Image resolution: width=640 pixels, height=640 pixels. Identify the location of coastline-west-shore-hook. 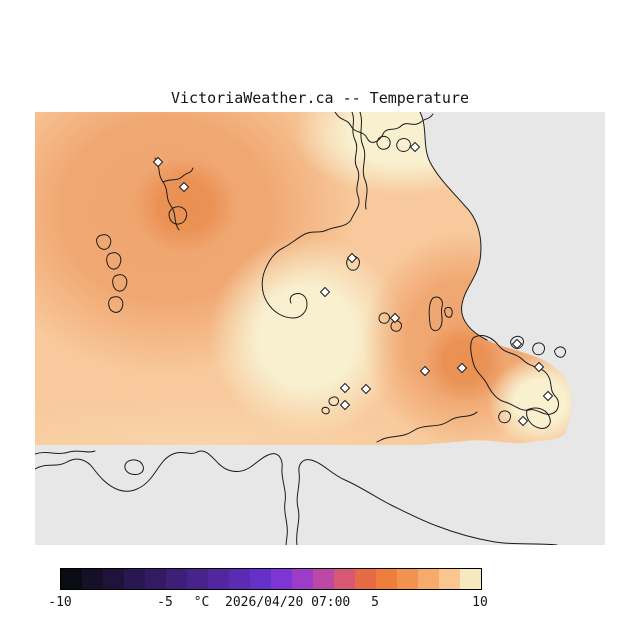
(310, 215).